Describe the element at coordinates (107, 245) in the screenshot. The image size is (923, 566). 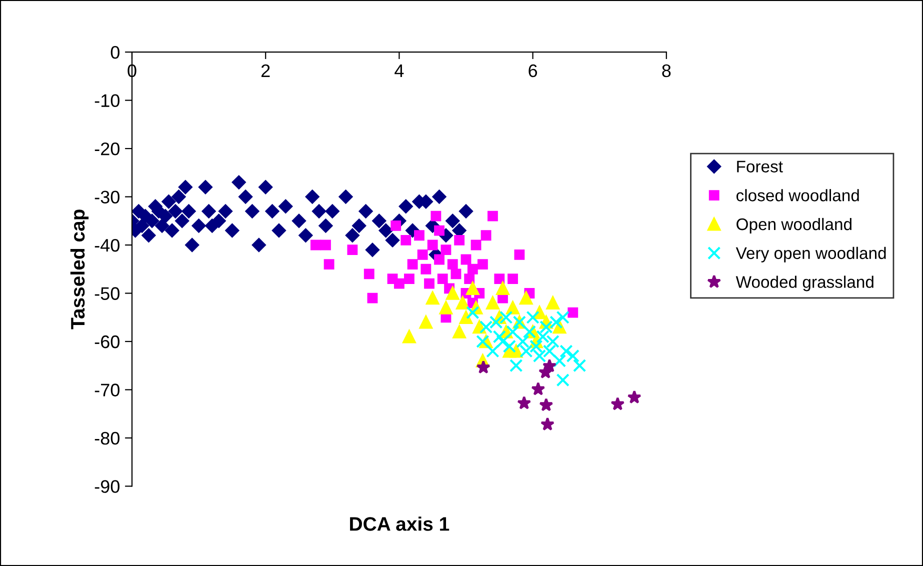
I see `y-tick-label: -40` at that location.